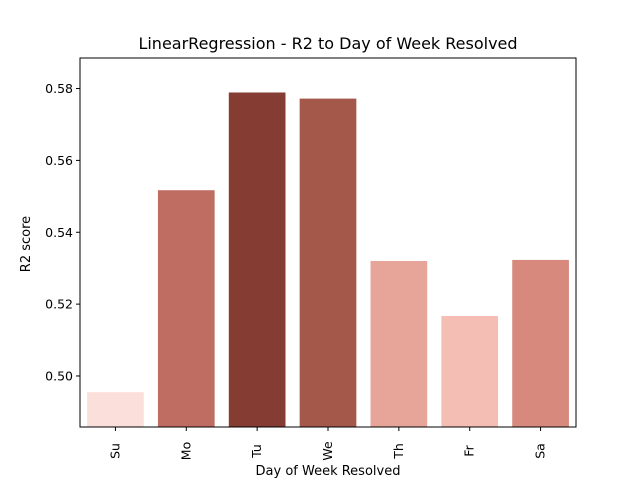 The width and height of the screenshot is (640, 480). I want to click on x-axis-label: Day of Week Resolved, so click(328, 471).